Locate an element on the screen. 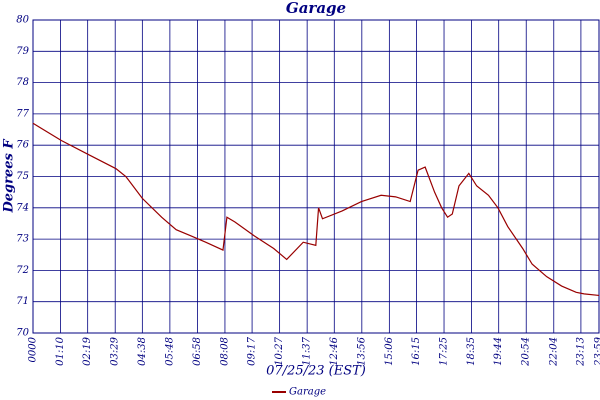  y-tick-label: 77 is located at coordinates (22, 113).